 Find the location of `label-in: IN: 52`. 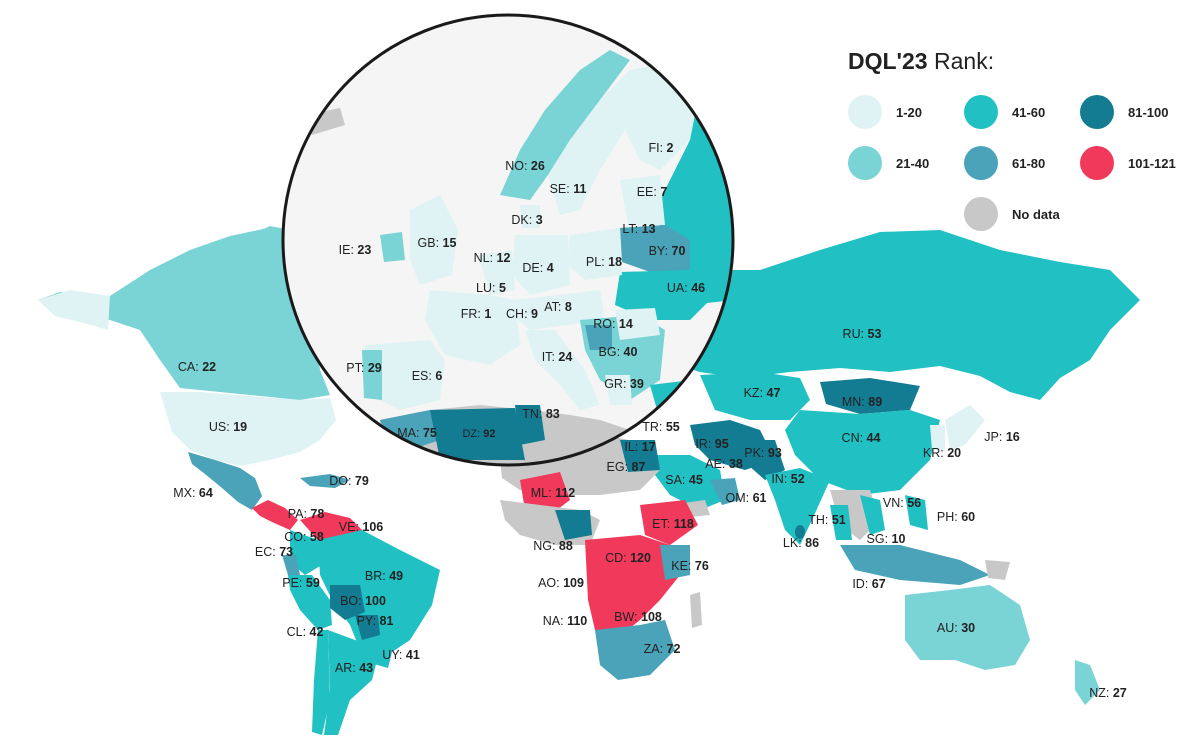

label-in: IN: 52 is located at coordinates (788, 479).